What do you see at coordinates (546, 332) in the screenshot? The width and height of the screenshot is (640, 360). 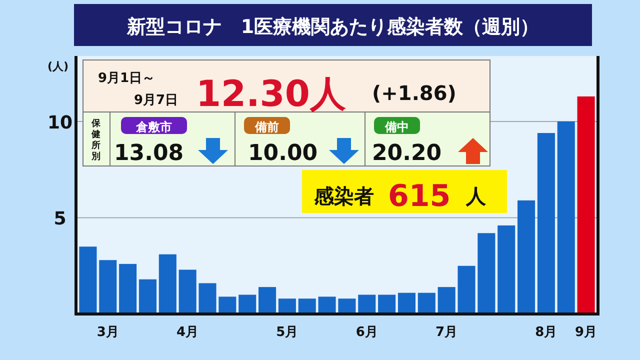 I see `x-tick-label: 8月` at bounding box center [546, 332].